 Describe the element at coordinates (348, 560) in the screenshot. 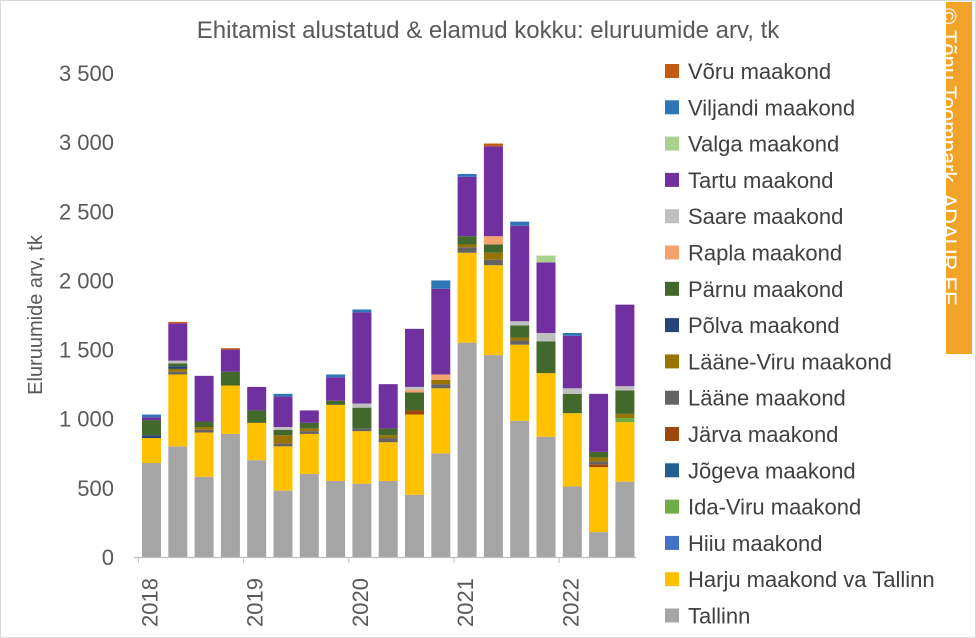

I see `x-axis-ticks` at that location.